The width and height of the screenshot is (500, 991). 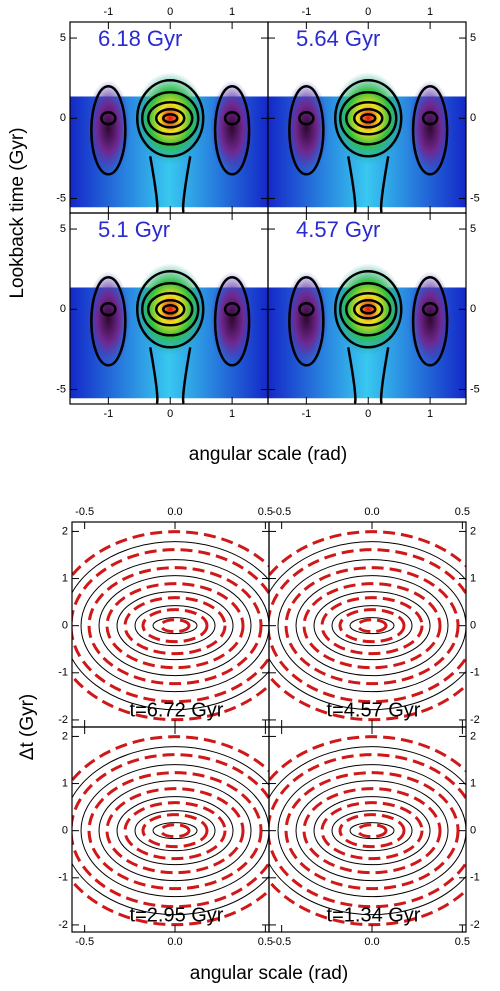 I want to click on panel-label: 6.18 Gyr, so click(x=140, y=38).